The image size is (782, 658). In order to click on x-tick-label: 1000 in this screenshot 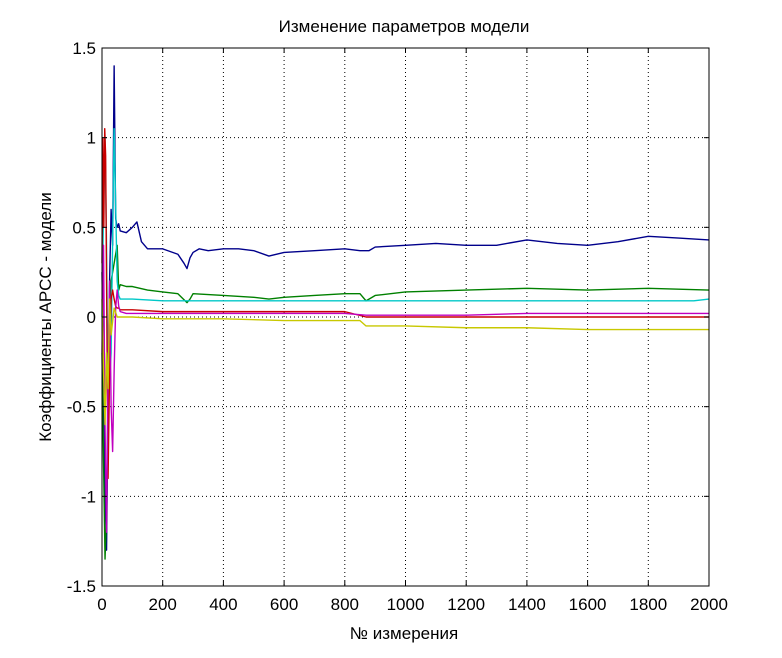, I will do `click(406, 604)`.